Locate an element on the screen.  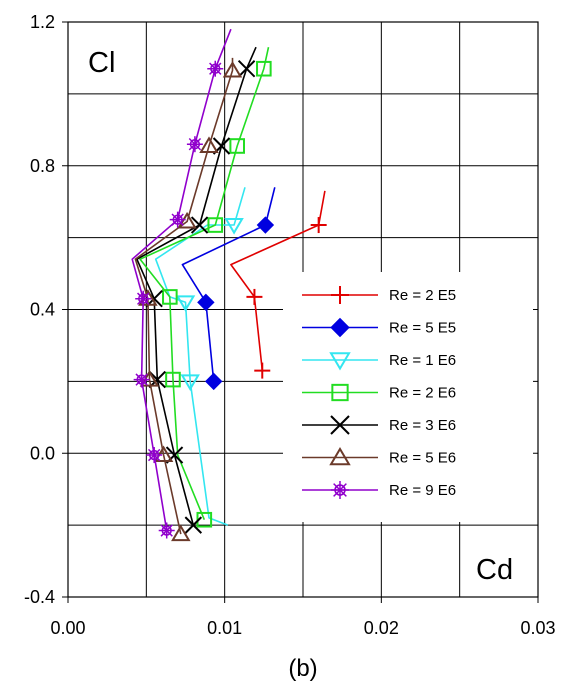
legend-label: Re = 1 E6 is located at coordinates (422, 360).